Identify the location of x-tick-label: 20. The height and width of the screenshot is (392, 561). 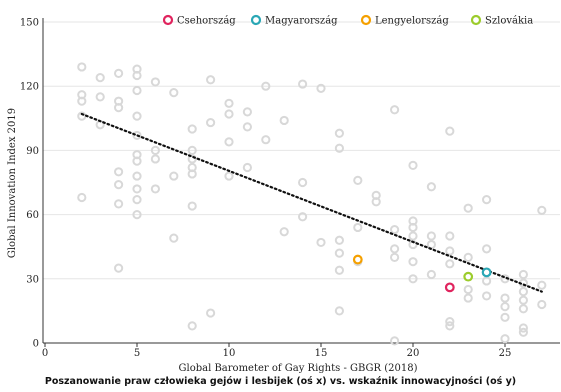
(413, 353).